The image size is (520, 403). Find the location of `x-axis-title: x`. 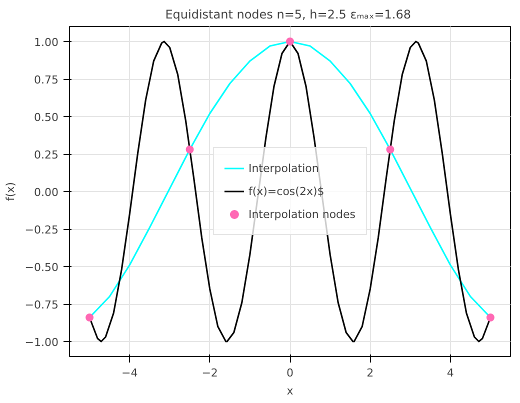

x-axis-title: x is located at coordinates (290, 391).